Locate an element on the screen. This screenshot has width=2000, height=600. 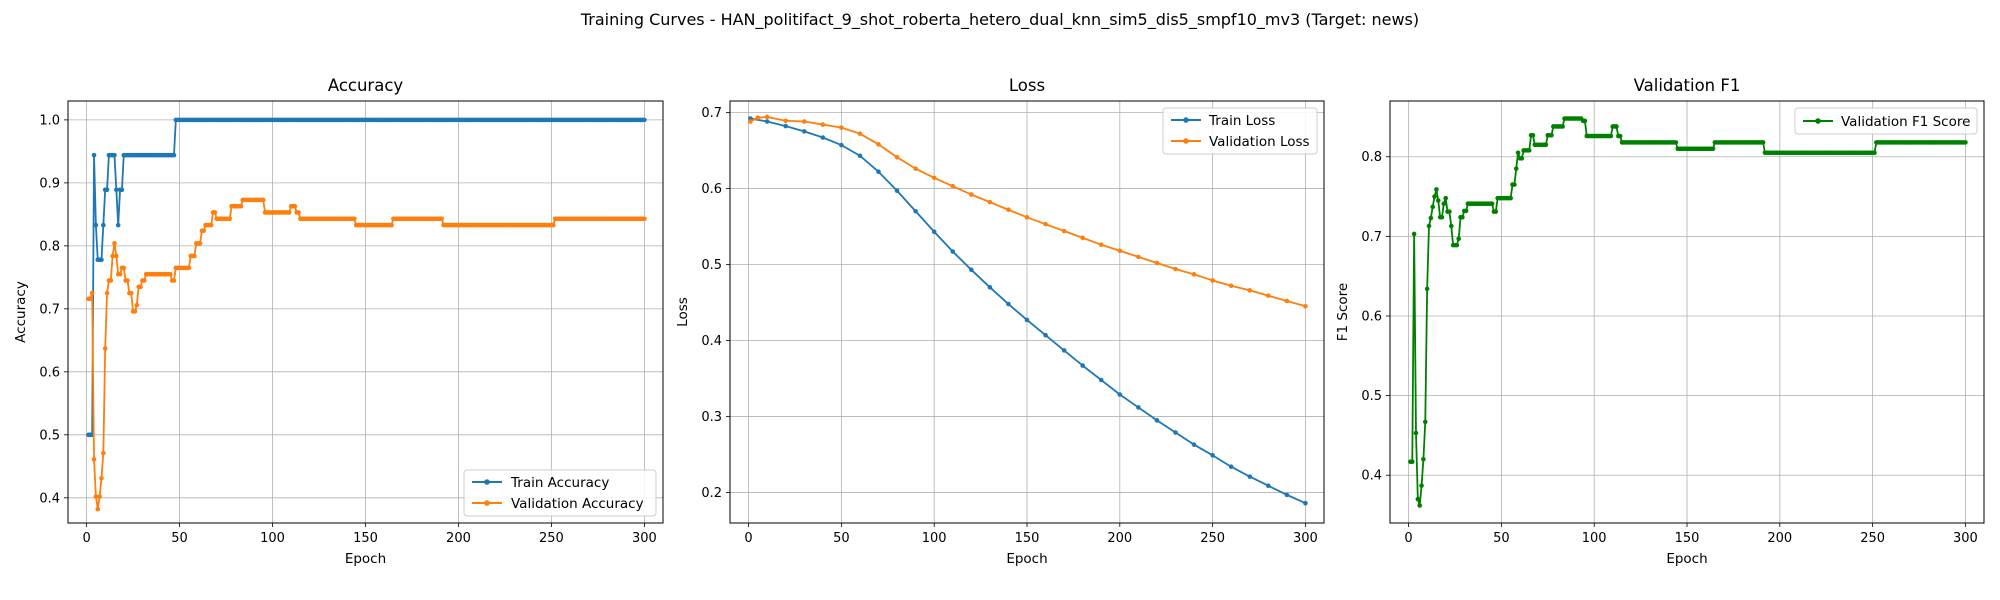
loss-y-tick-label: 0.3 is located at coordinates (711, 417).